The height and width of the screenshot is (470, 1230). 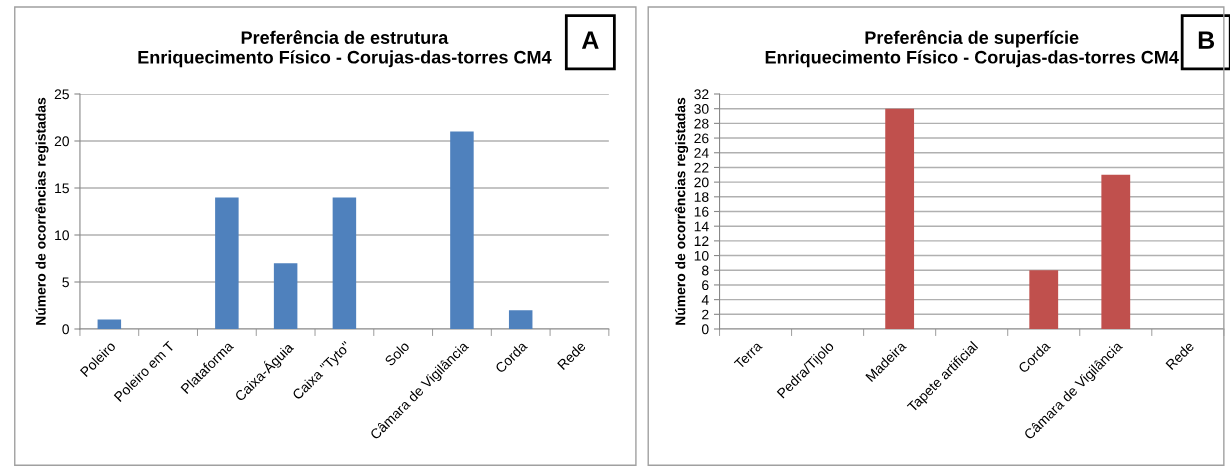 I want to click on y-tick-label: 18, so click(x=701, y=197).